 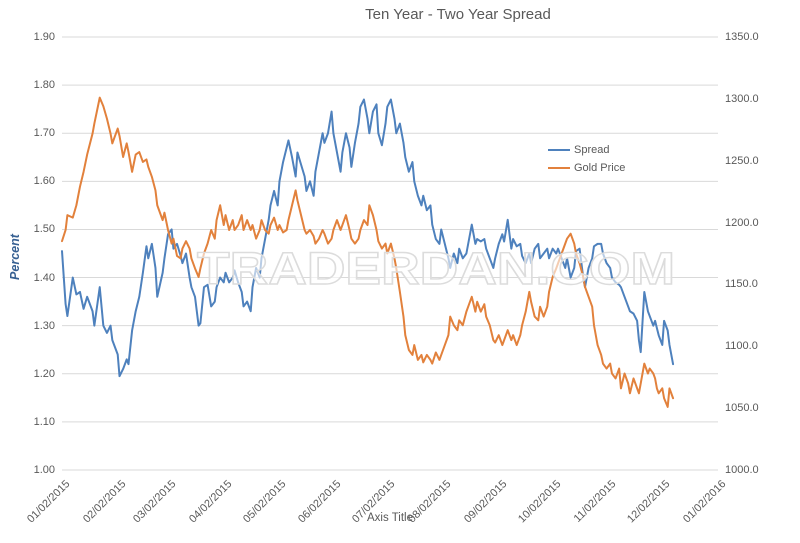 I want to click on y-right-tick-label: 1350.0, so click(x=742, y=37).